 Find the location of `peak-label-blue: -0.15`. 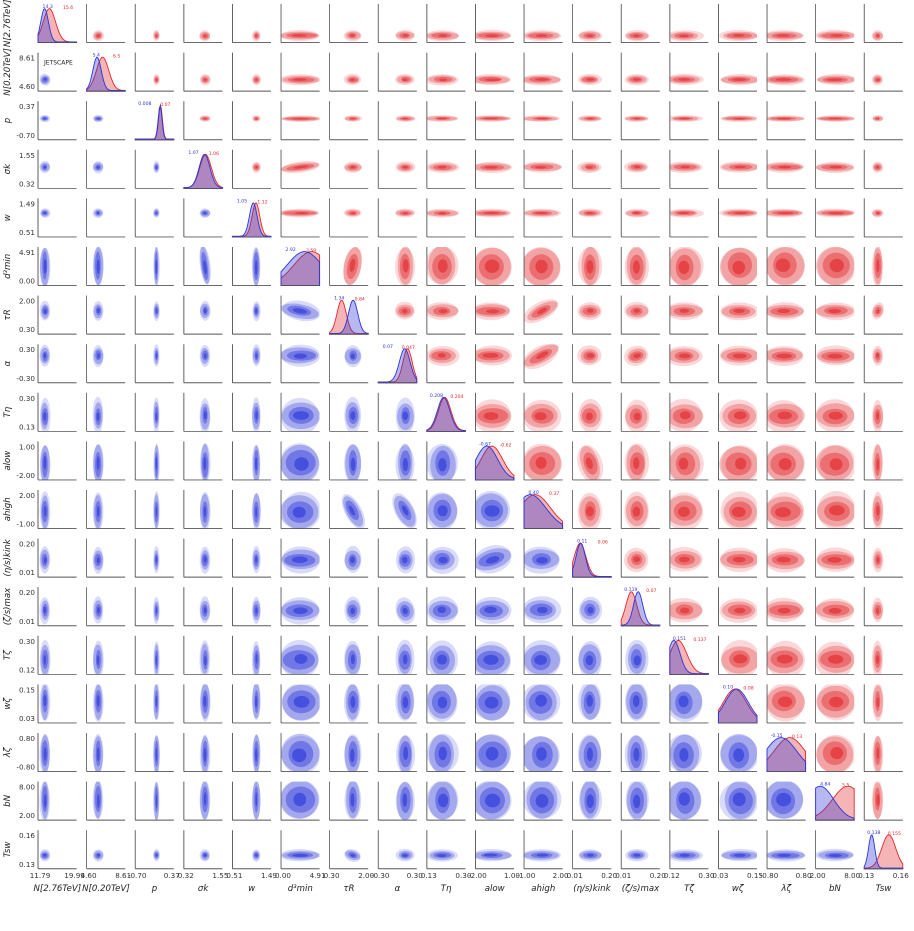

peak-label-blue: -0.15 is located at coordinates (777, 736).